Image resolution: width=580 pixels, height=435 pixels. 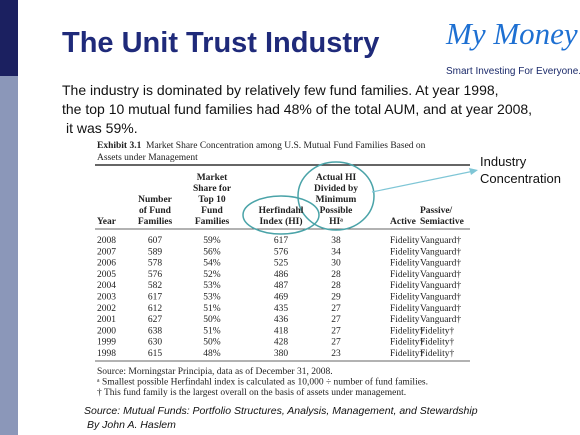 I want to click on table-cell: 54%, so click(x=212, y=264).